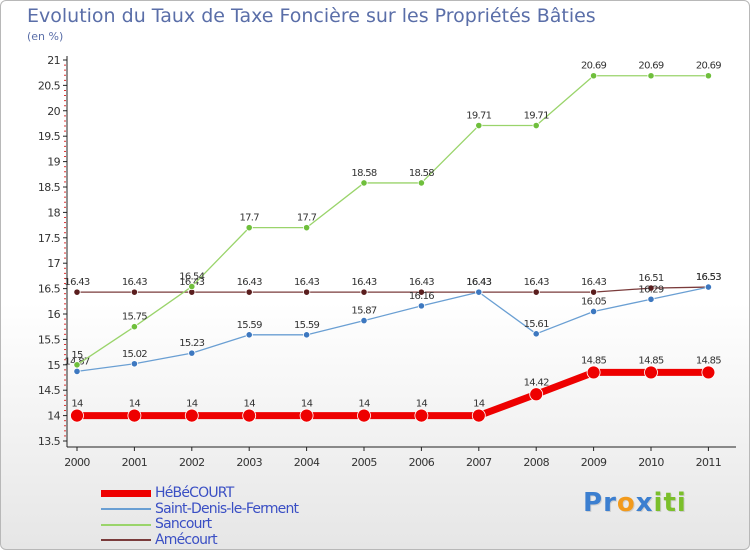 This screenshot has width=750, height=550. What do you see at coordinates (77, 355) in the screenshot?
I see `data-label-sancourt: 15` at bounding box center [77, 355].